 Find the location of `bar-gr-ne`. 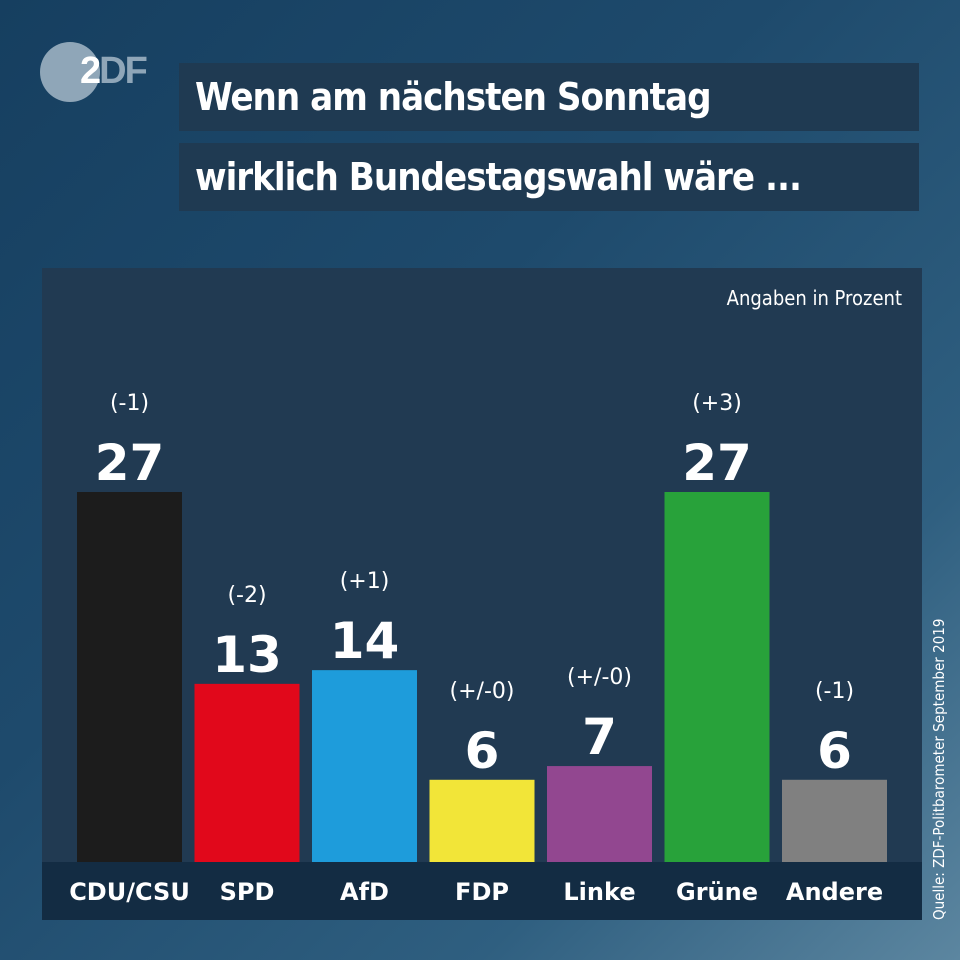

bar-gr-ne is located at coordinates (717, 677).